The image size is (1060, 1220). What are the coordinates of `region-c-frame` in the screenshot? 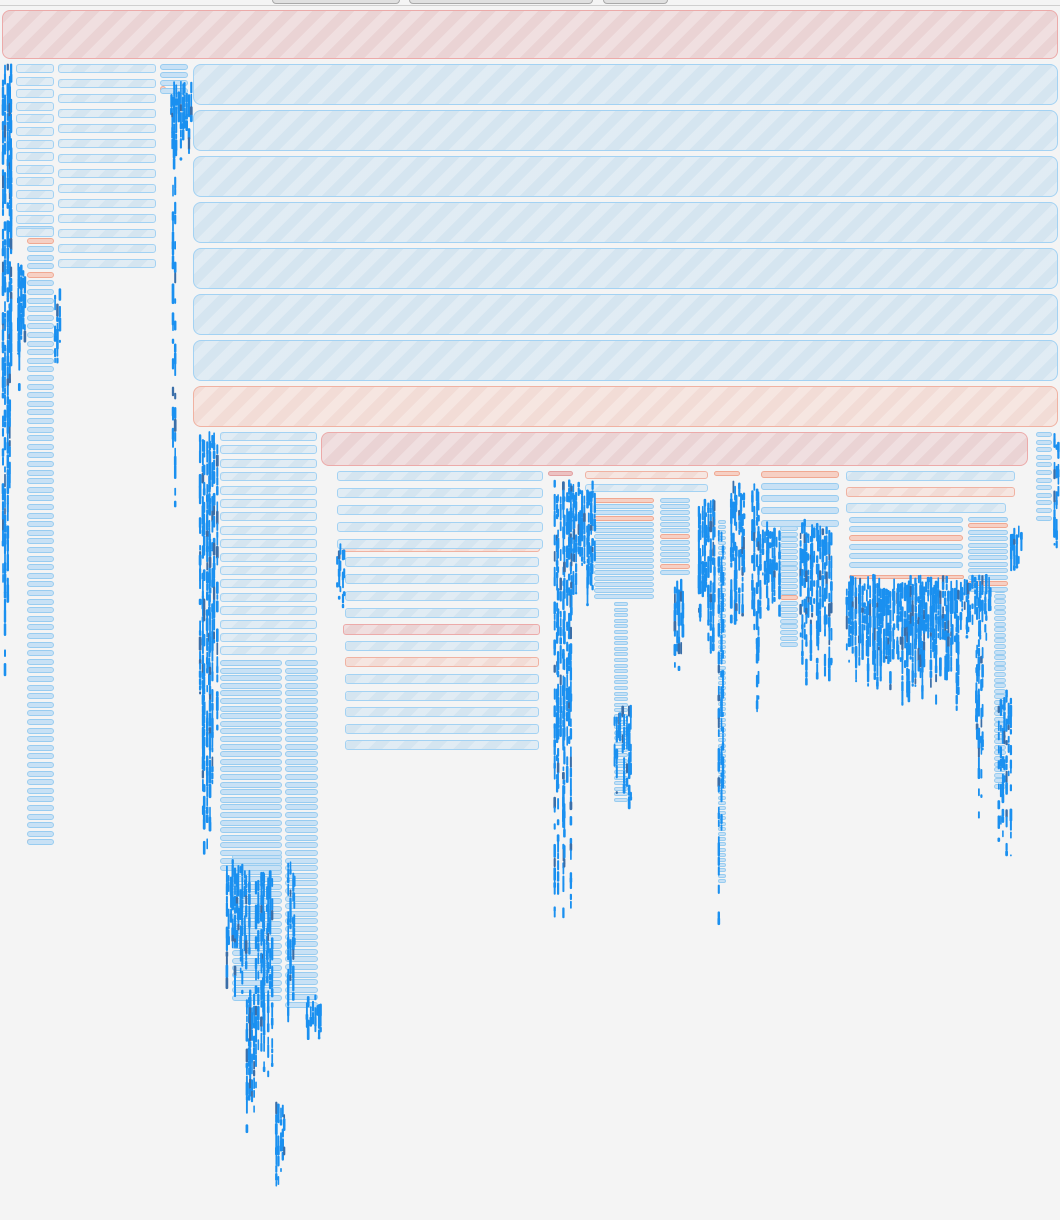 It's located at (560, 473).